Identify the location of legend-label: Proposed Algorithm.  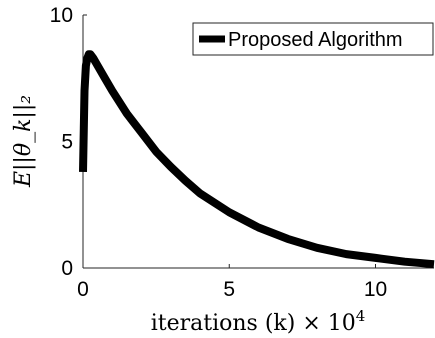
(315, 40).